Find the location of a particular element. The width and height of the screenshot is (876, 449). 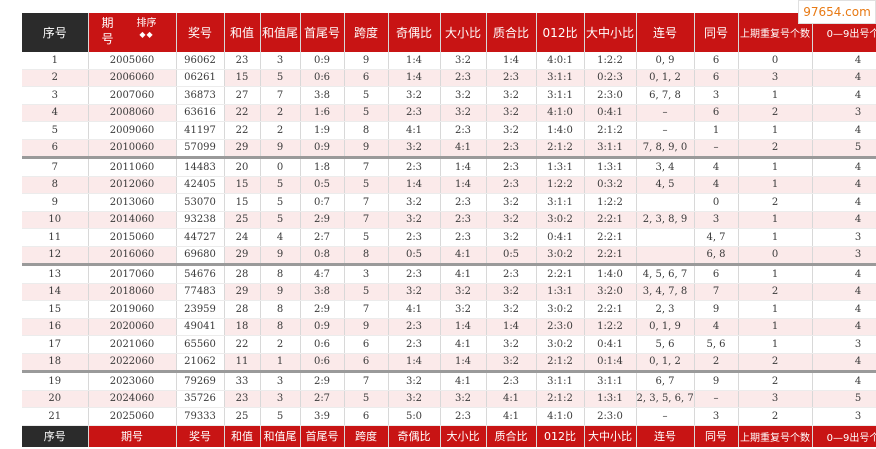

cell-award: 36873 is located at coordinates (200, 95).